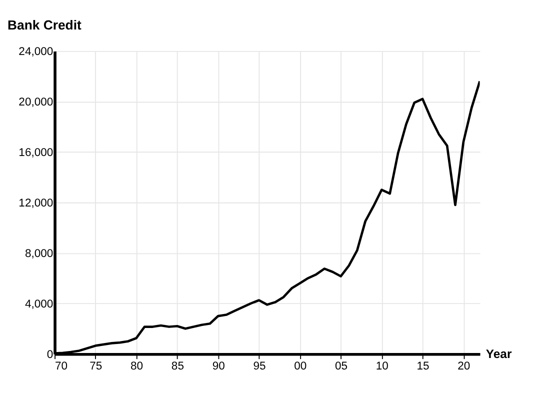 The image size is (540, 411). I want to click on chart-title: Bank Credit, so click(45, 24).